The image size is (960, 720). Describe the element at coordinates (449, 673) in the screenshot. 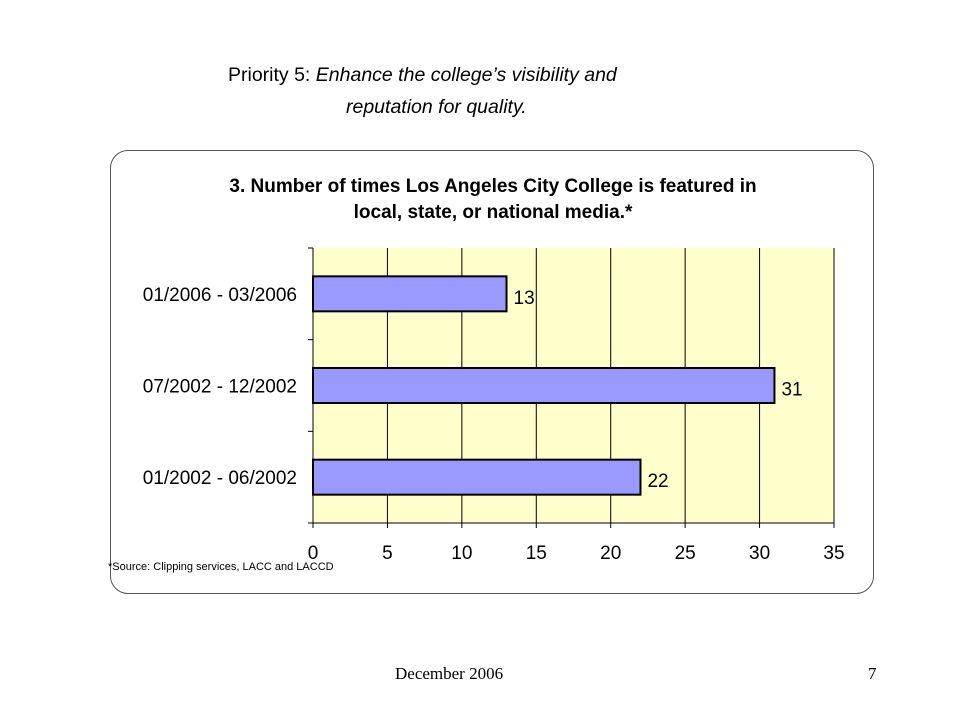

I see `footer-date: December 2006` at that location.